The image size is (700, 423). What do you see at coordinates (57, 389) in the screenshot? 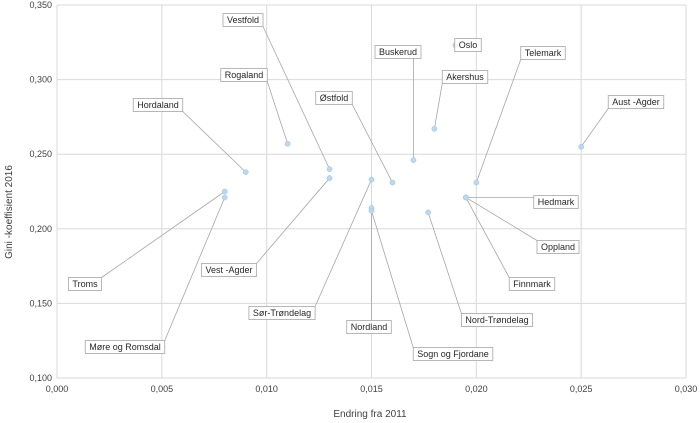
I see `x-tick-label: 0,000` at bounding box center [57, 389].